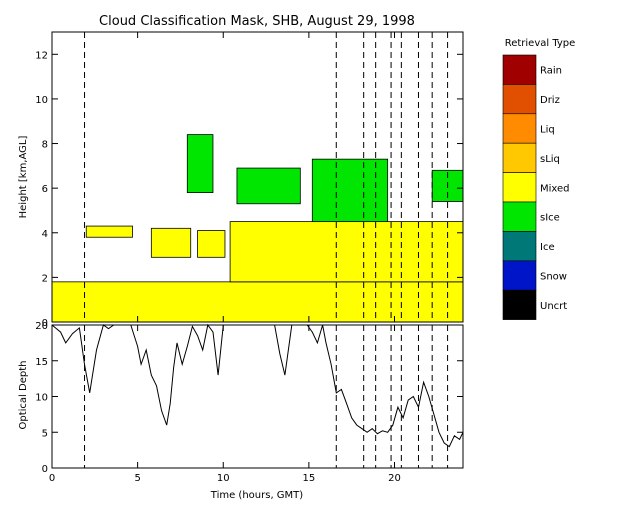 The height and width of the screenshot is (512, 640). What do you see at coordinates (540, 43) in the screenshot?
I see `legend-title: Retrieval Type` at bounding box center [540, 43].